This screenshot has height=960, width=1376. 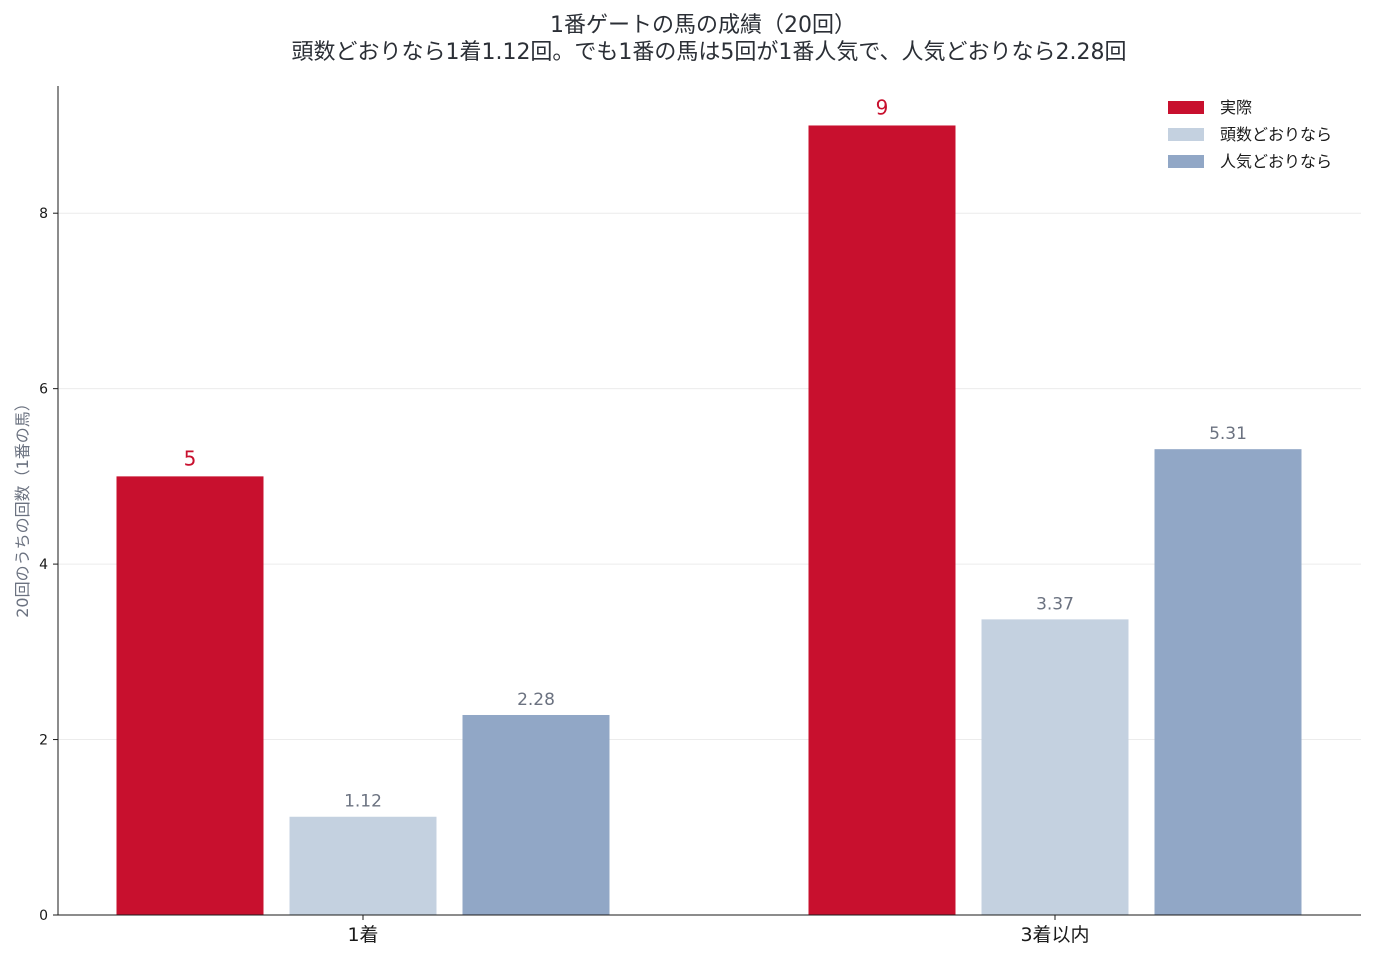 What do you see at coordinates (43, 390) in the screenshot?
I see `y-tick-label: 6` at bounding box center [43, 390].